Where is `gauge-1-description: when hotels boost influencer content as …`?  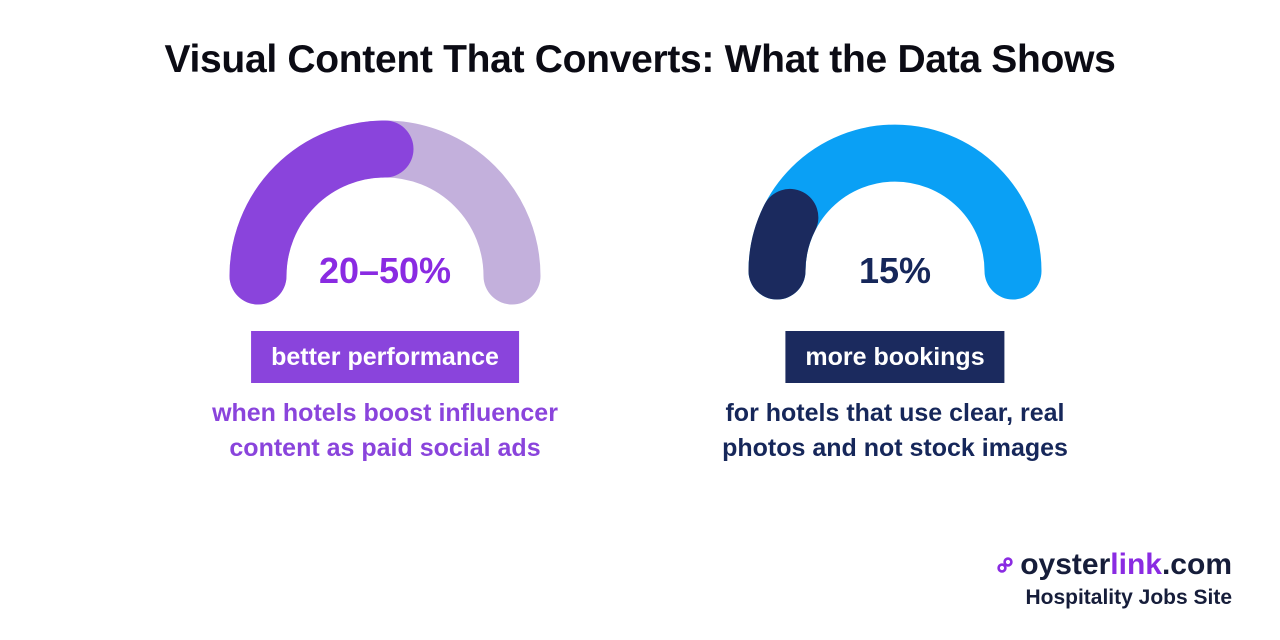 gauge-1-description: when hotels boost influencer content as … is located at coordinates (385, 430).